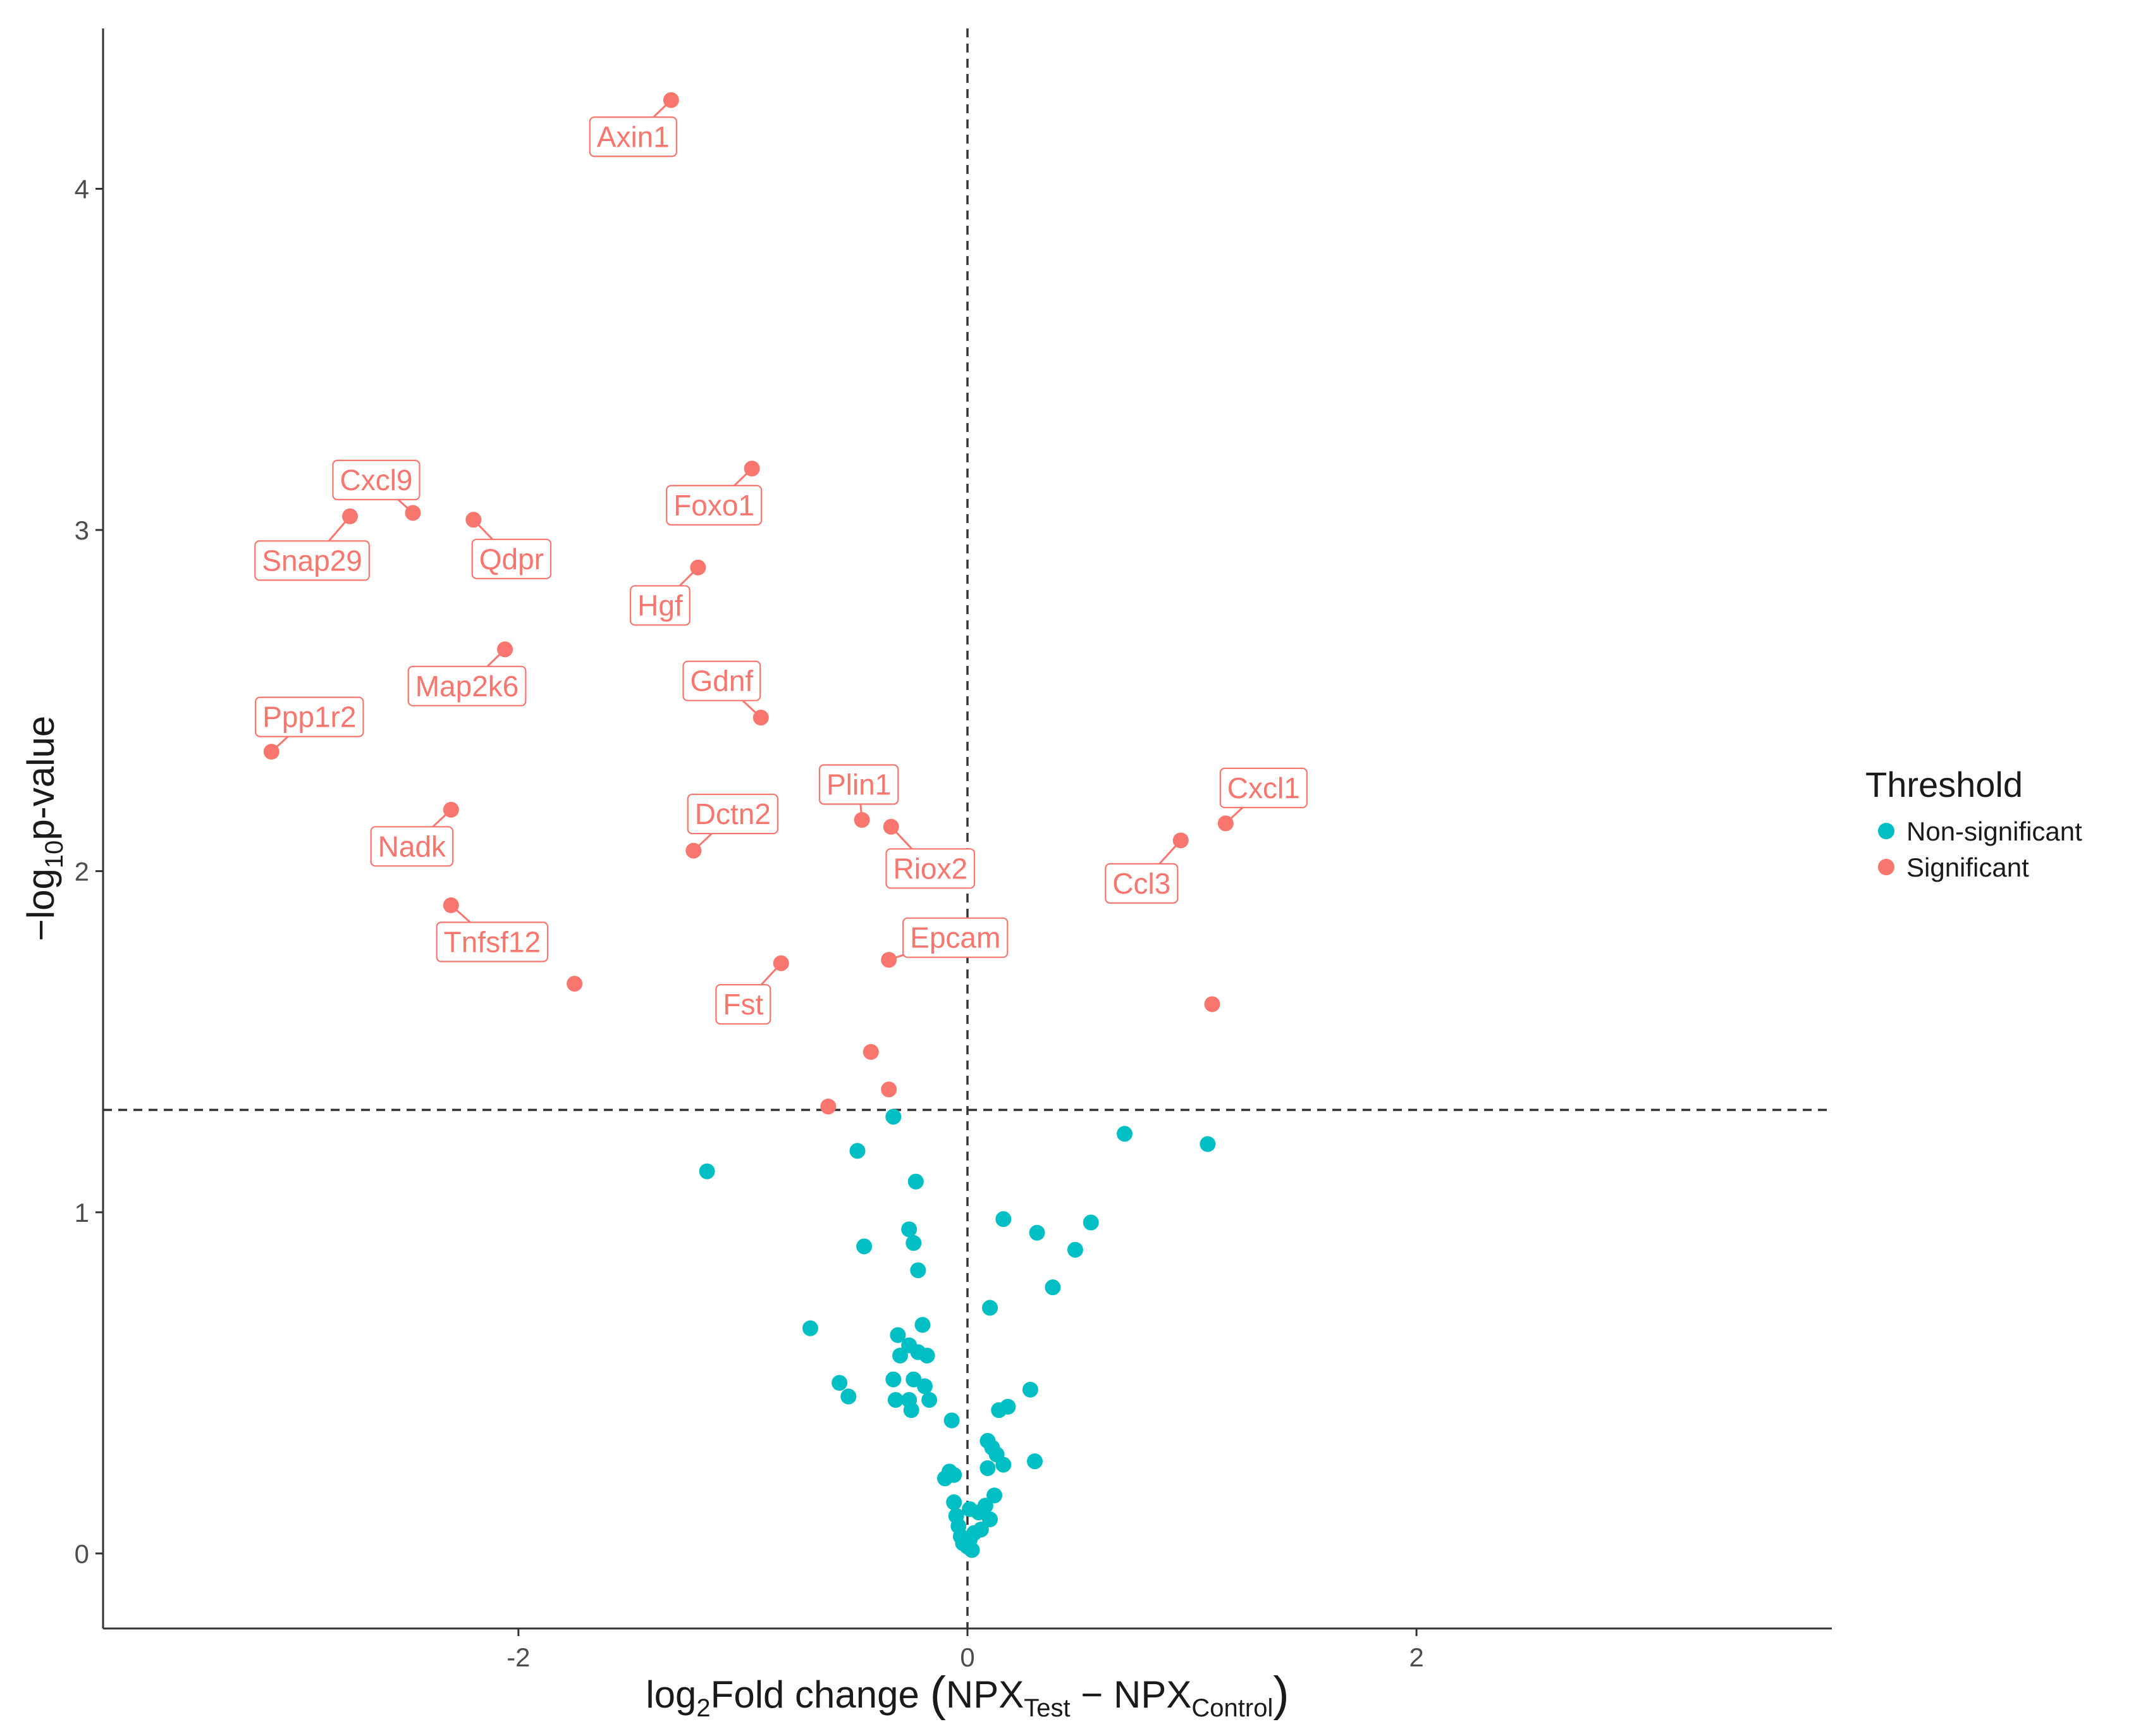  What do you see at coordinates (1886, 831) in the screenshot?
I see `legend-key-non-significant` at bounding box center [1886, 831].